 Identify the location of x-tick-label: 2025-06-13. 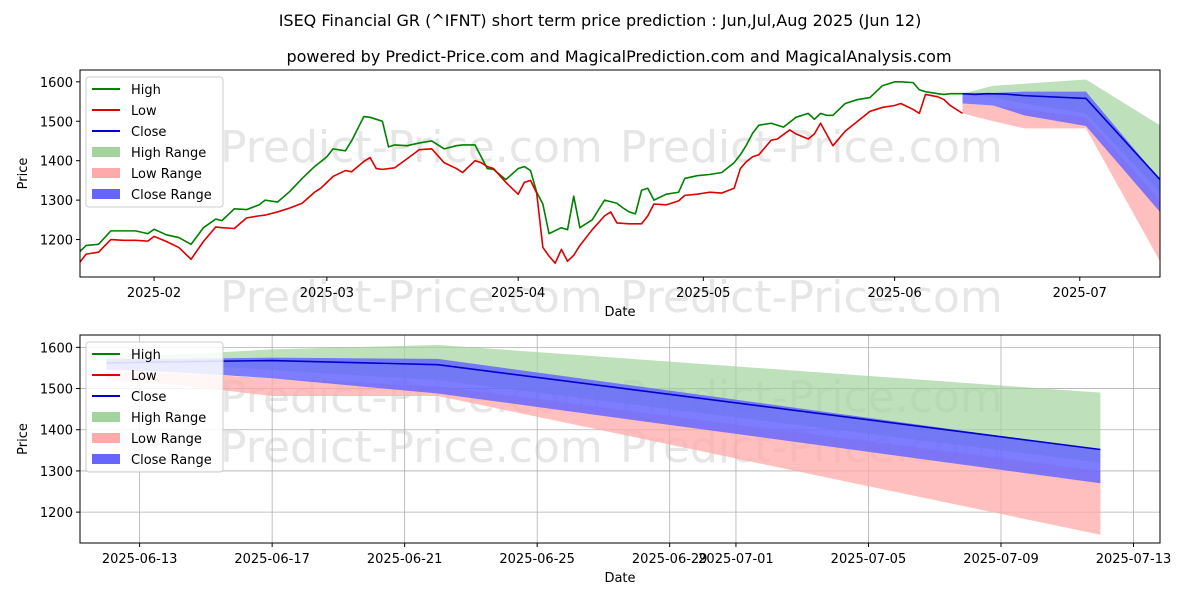
(140, 559).